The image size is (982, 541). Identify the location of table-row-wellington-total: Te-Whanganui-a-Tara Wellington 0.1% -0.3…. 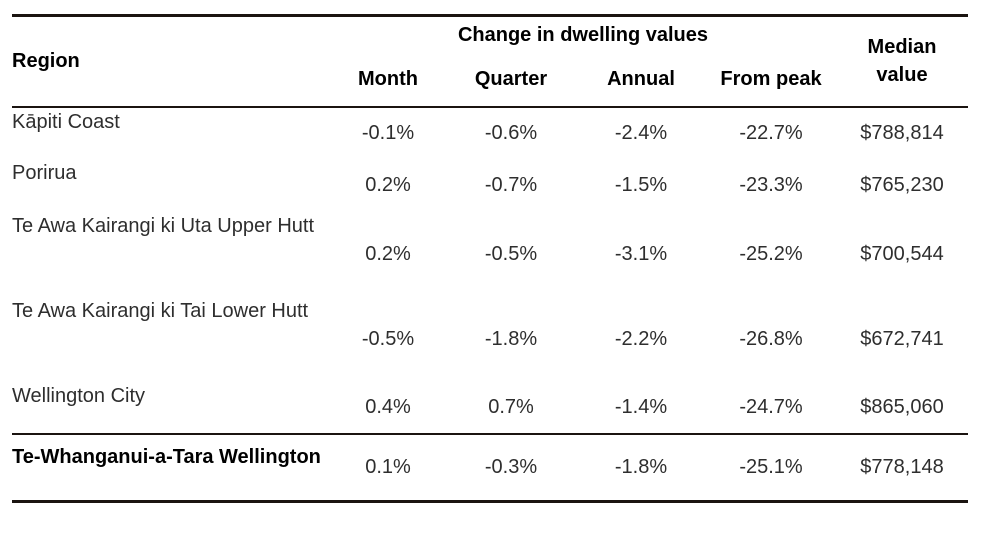
(490, 467).